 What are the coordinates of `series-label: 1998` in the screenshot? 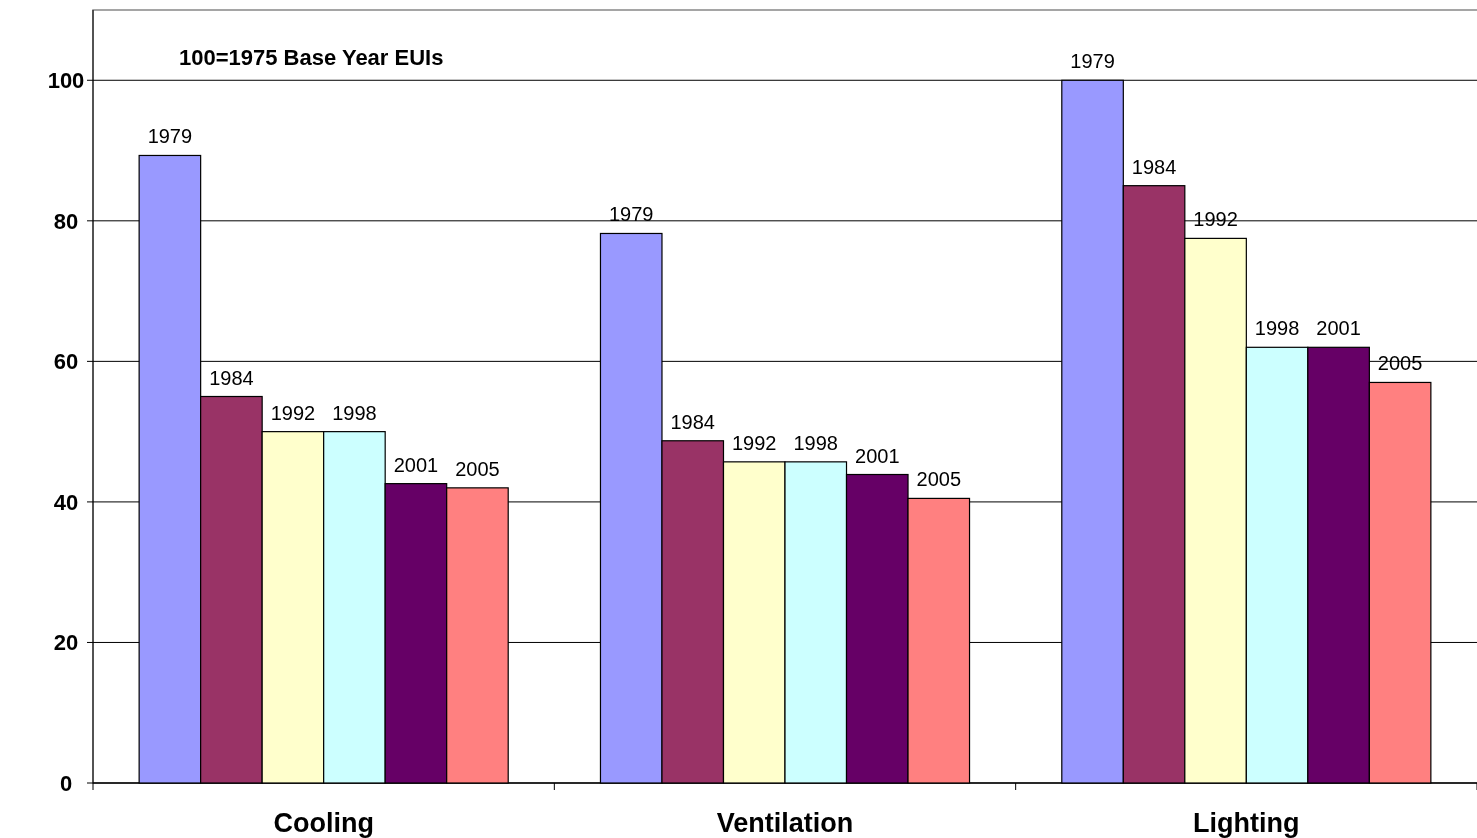 It's located at (354, 412).